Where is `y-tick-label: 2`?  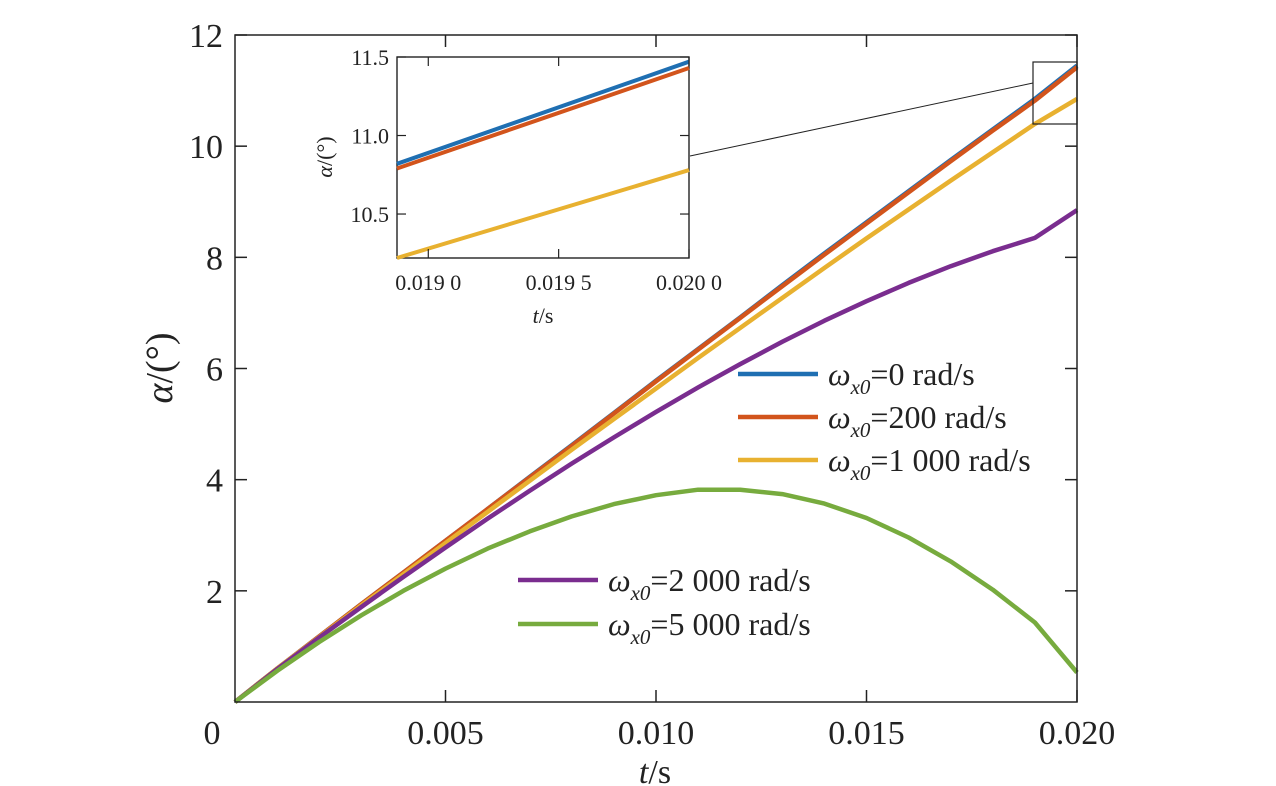
y-tick-label: 2 is located at coordinates (214, 592).